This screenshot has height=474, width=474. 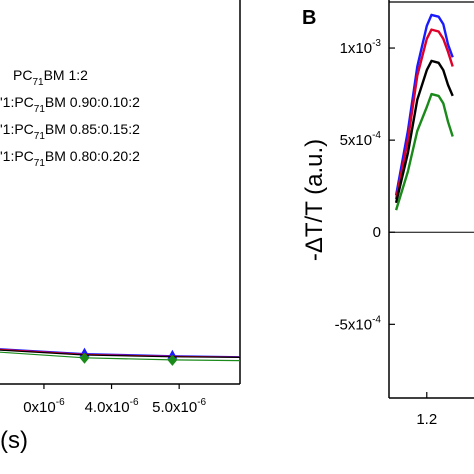 What do you see at coordinates (70, 131) in the screenshot?
I see `panel-a-legend-entry-3: '1:PC71BM 0.85:0.15:2` at bounding box center [70, 131].